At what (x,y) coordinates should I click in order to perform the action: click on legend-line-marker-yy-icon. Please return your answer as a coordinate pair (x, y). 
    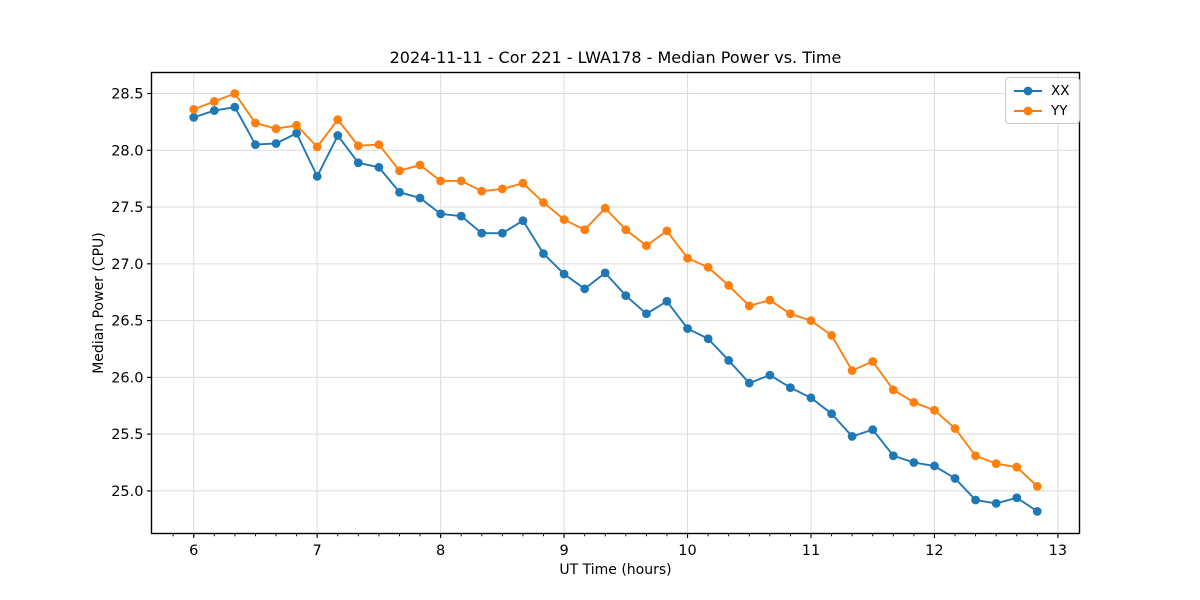
    Looking at the image, I should click on (1028, 110).